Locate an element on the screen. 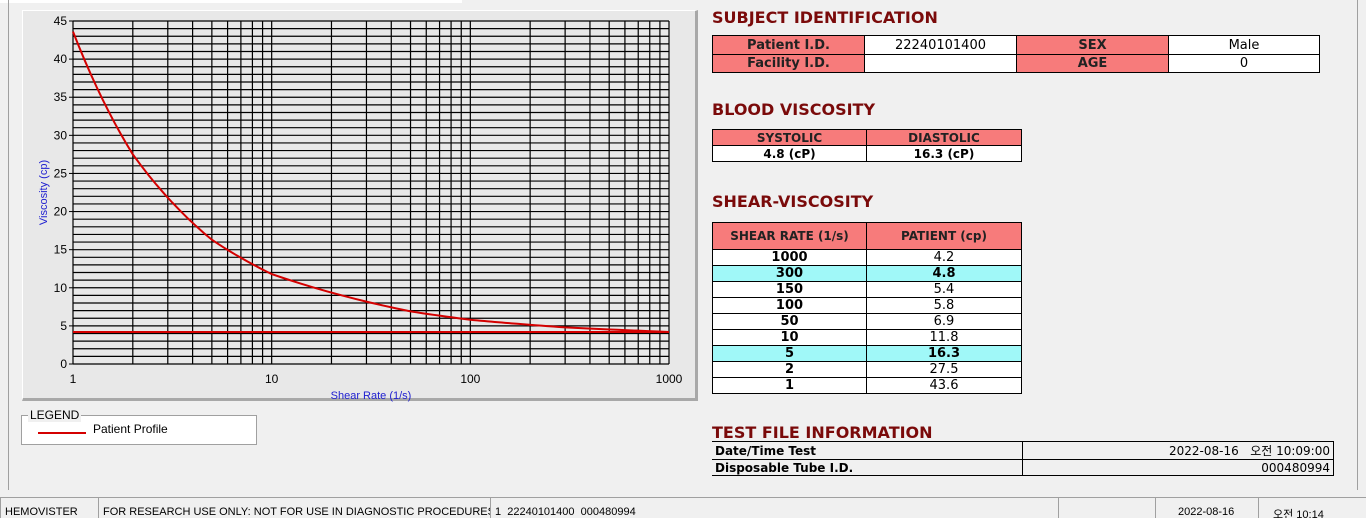 The width and height of the screenshot is (1366, 518). shear-rate-header: SHEAR RATE (1/s) is located at coordinates (789, 236).